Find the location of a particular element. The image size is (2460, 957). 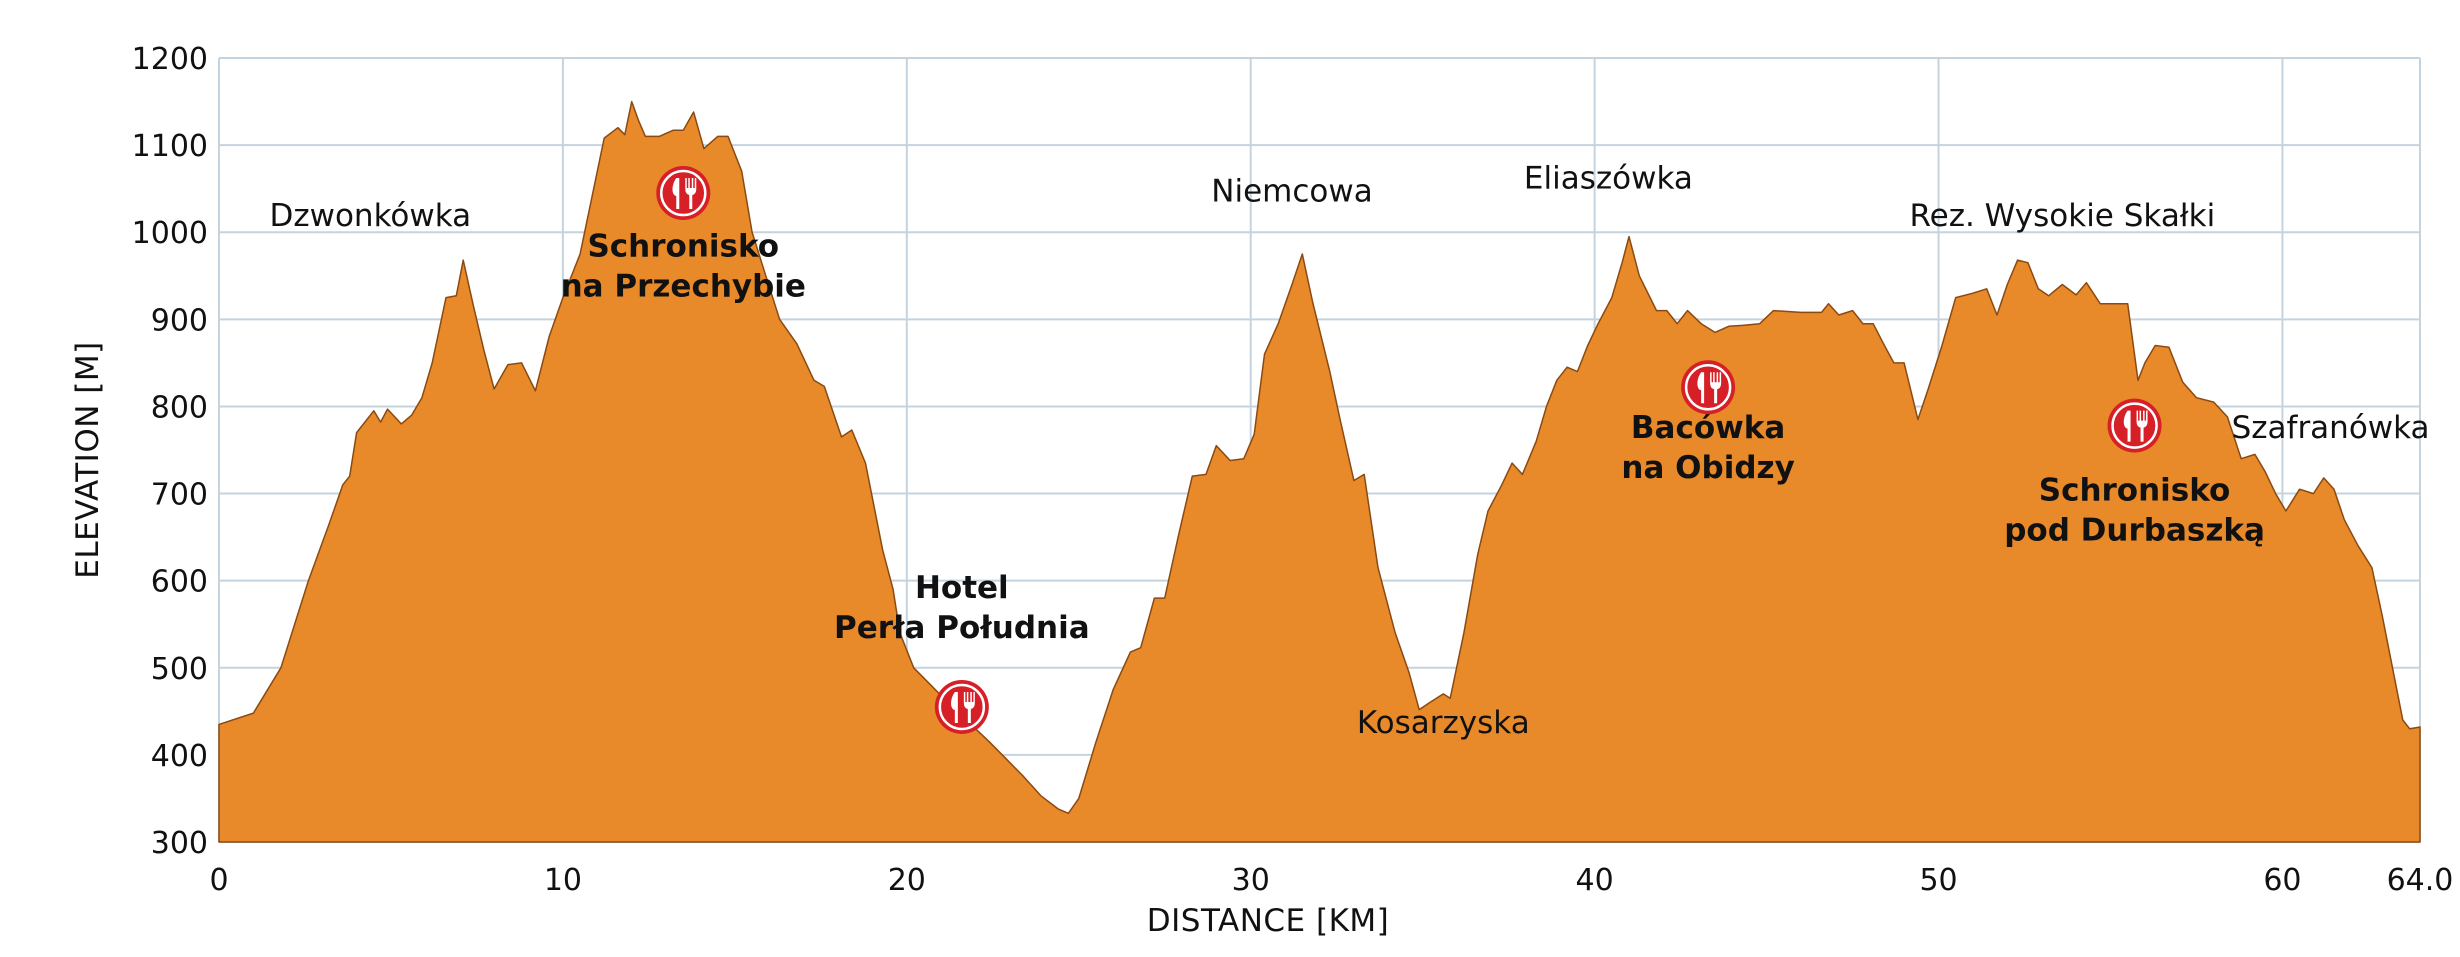

y-tick-label: 1000 is located at coordinates (170, 233).